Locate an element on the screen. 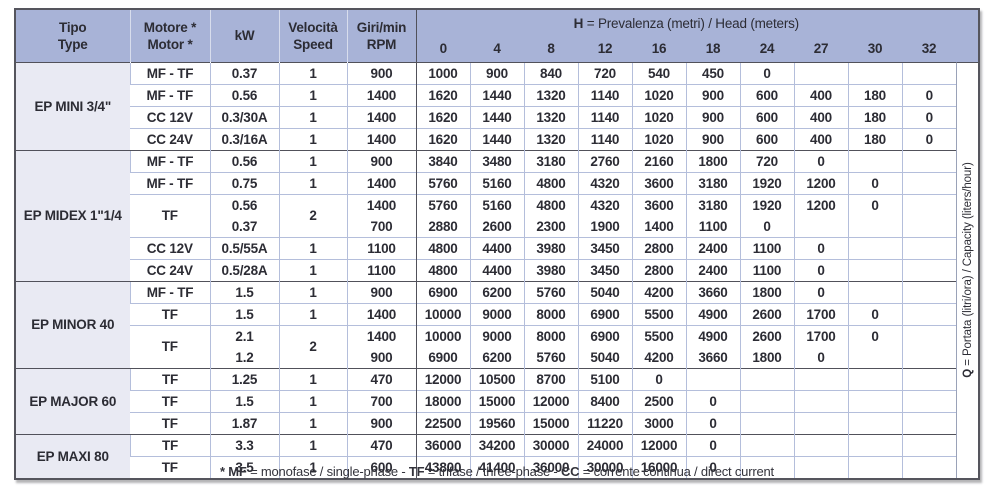 Image resolution: width=994 pixels, height=489 pixels. head-col-18: 18 is located at coordinates (713, 49).